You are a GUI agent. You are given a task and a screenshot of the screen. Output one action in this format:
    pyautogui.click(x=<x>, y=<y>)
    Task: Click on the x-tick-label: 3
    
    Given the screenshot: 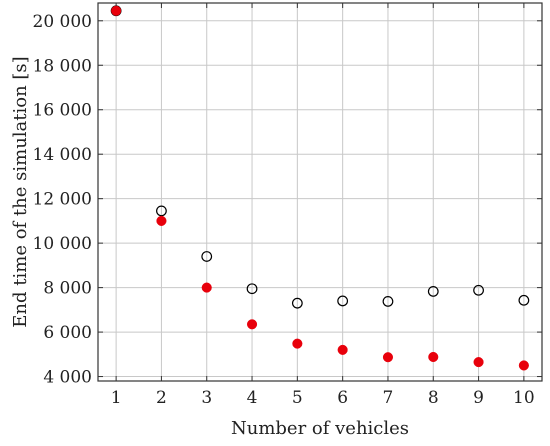 What is the action you would take?
    pyautogui.click(x=206, y=398)
    